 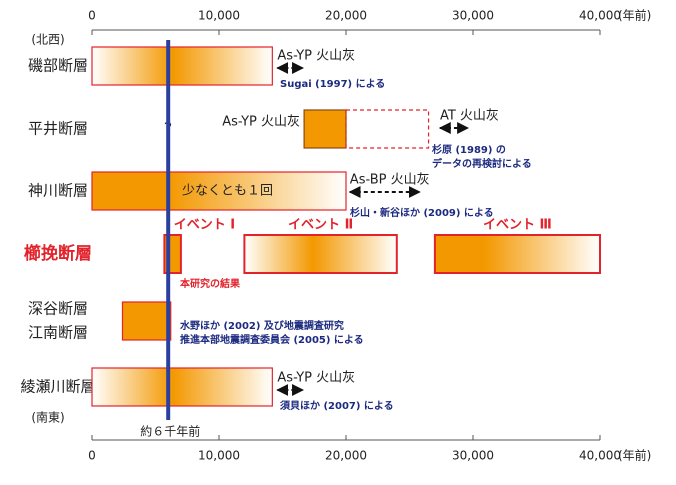 What do you see at coordinates (336, 405) in the screenshot?
I see `source-note: 須貝ほか (2007) による` at bounding box center [336, 405].